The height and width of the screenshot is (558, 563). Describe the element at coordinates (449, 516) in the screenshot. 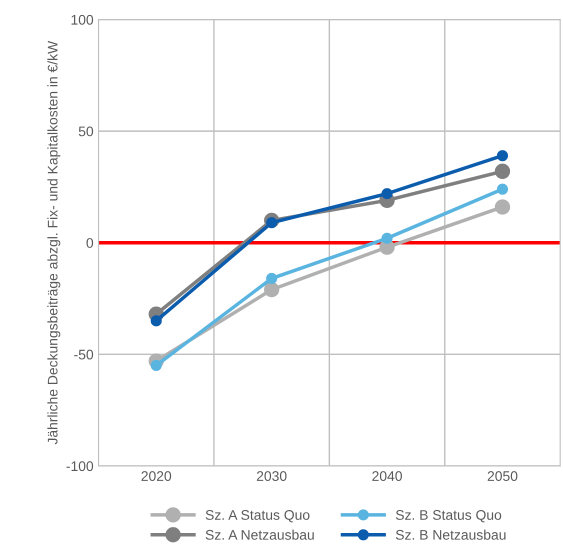

I see `legend-label: Sz. B Status Quo` at that location.